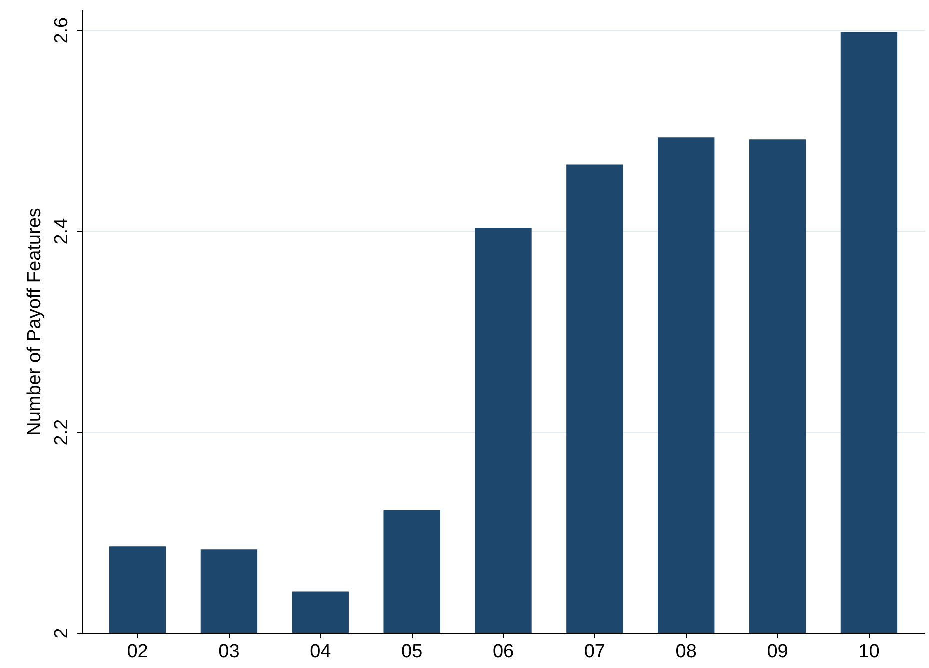  I want to click on x-tick-label: 05, so click(412, 652).